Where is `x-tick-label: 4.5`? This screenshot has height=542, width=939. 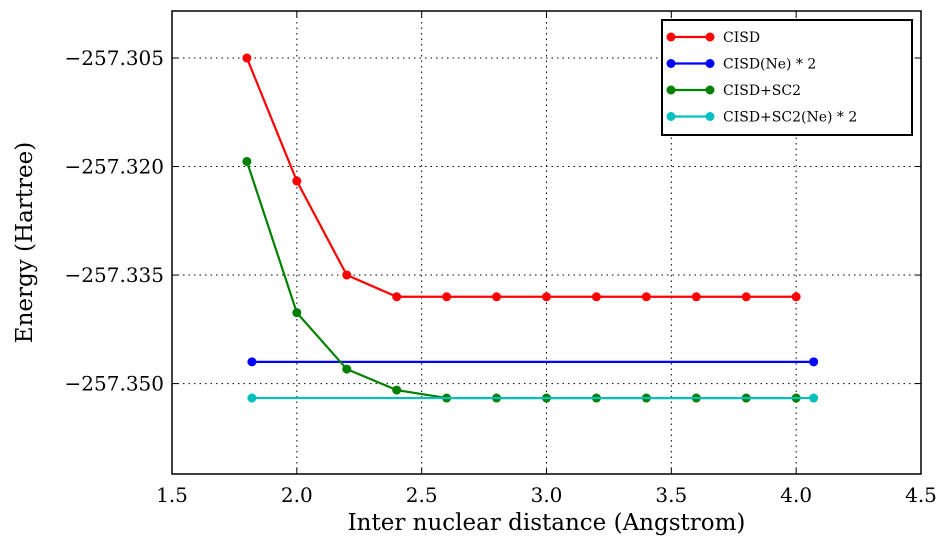
x-tick-label: 4.5 is located at coordinates (921, 495).